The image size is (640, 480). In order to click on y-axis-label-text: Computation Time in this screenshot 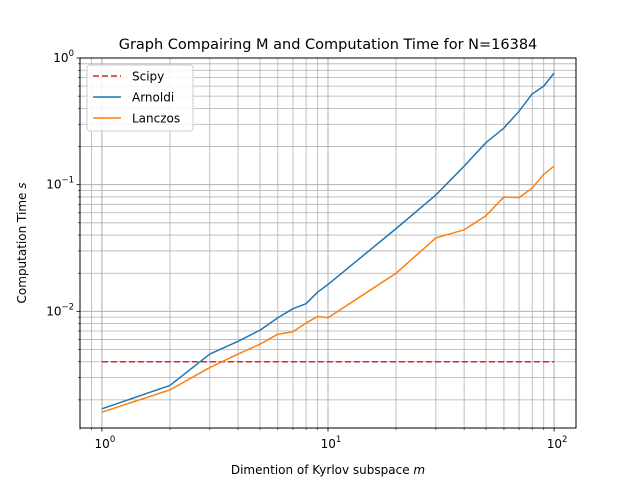, I will do `click(22, 246)`.